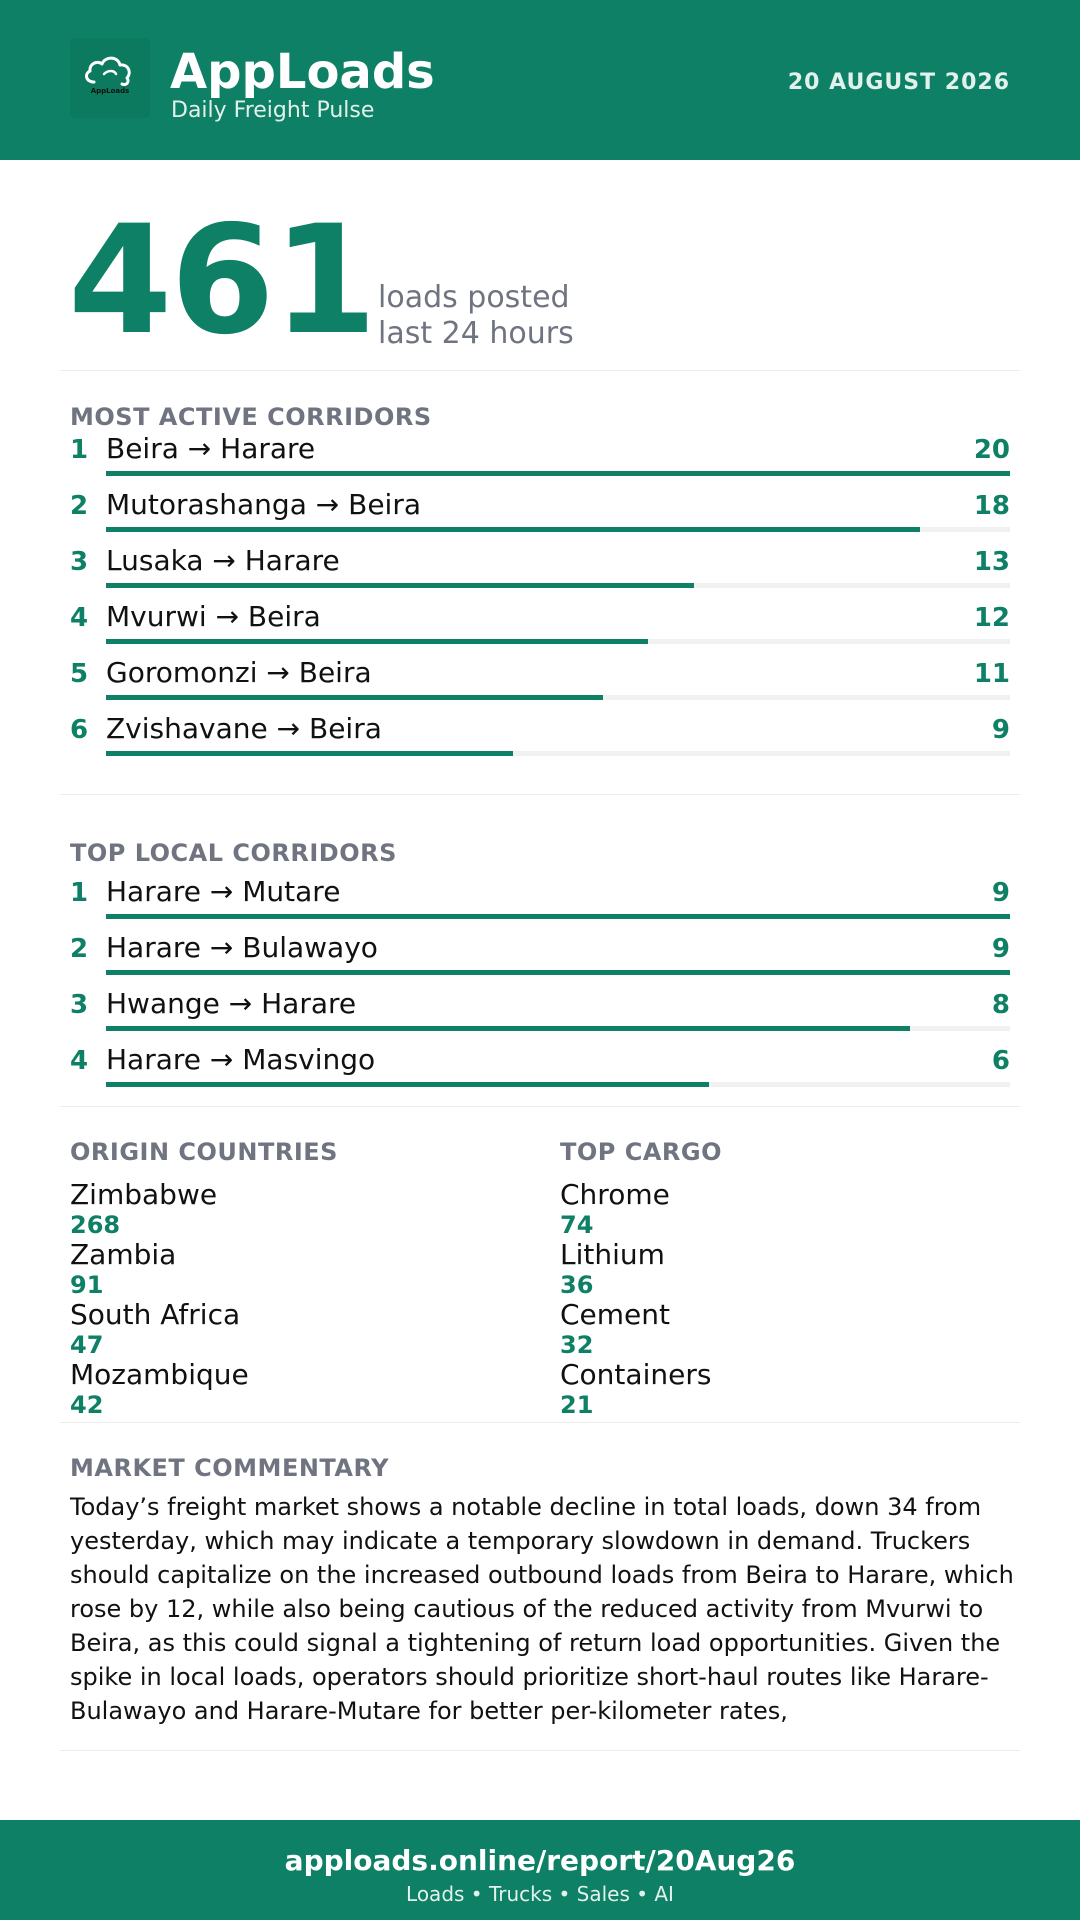  What do you see at coordinates (540, 905) in the screenshot?
I see `corridor-row: 1 Harare → Mutare 9` at bounding box center [540, 905].